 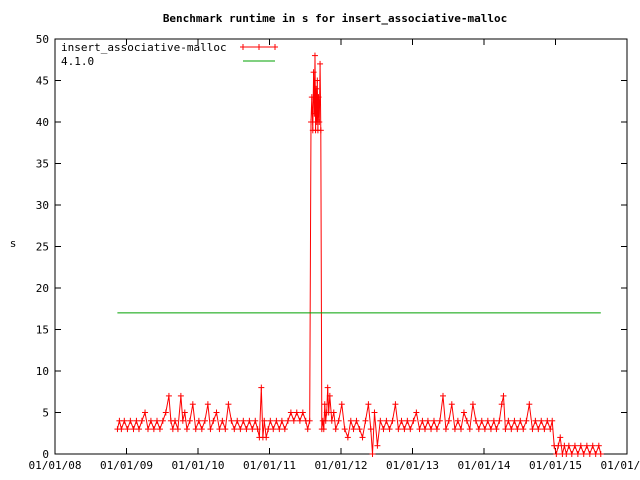 What do you see at coordinates (45, 454) in the screenshot?
I see `y-tick-label: 0` at bounding box center [45, 454].